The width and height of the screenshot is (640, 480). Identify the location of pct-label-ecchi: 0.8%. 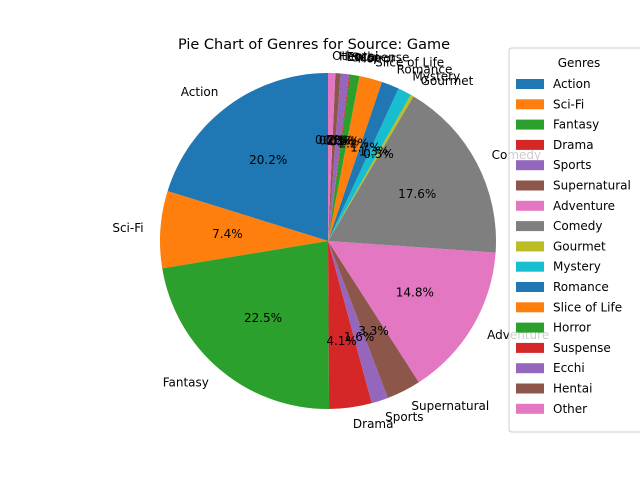
(338, 141).